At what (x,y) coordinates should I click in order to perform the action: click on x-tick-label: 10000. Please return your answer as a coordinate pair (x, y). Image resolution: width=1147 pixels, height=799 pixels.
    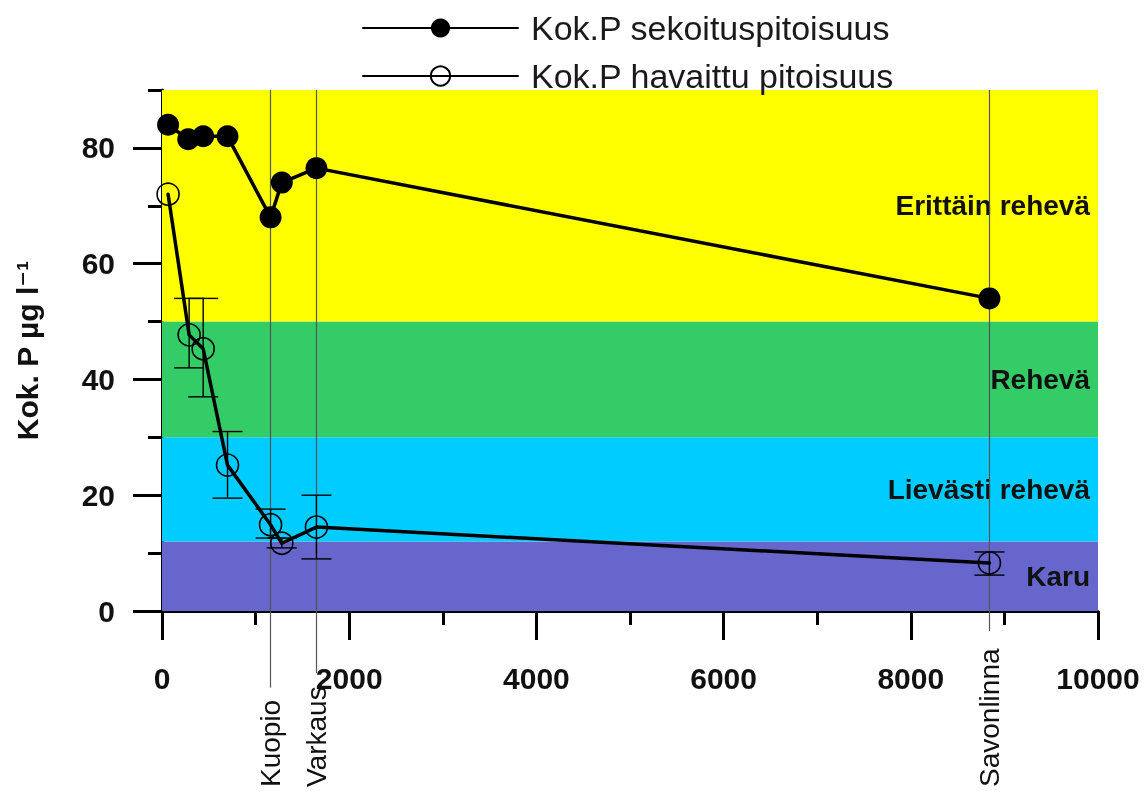
    Looking at the image, I should click on (1098, 678).